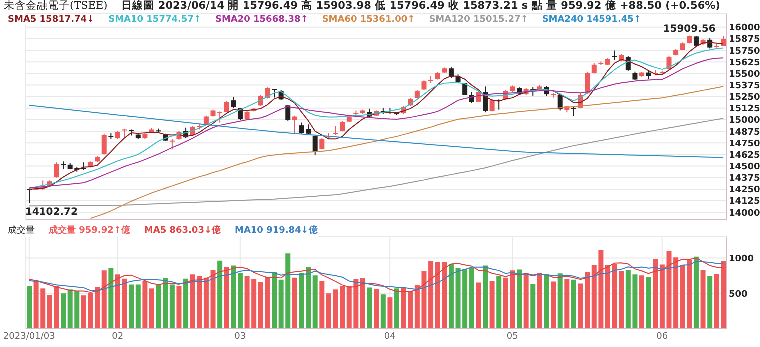 Image resolution: width=760 pixels, height=347 pixels. What do you see at coordinates (240, 337) in the screenshot?
I see `x-tick-label: 03` at bounding box center [240, 337].